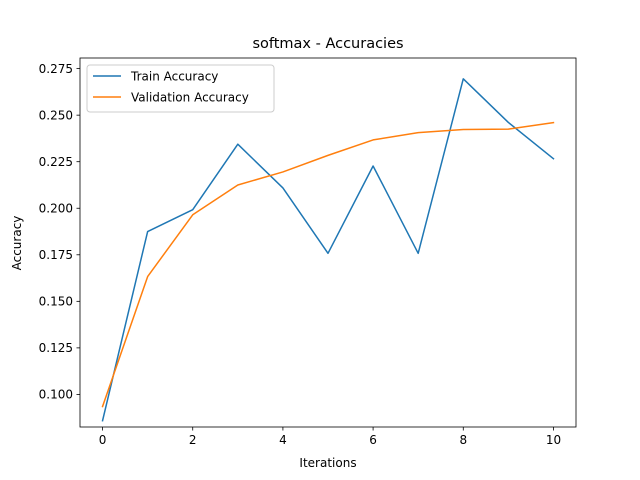  I want to click on y-axis-title: Accuracy, so click(17, 243).